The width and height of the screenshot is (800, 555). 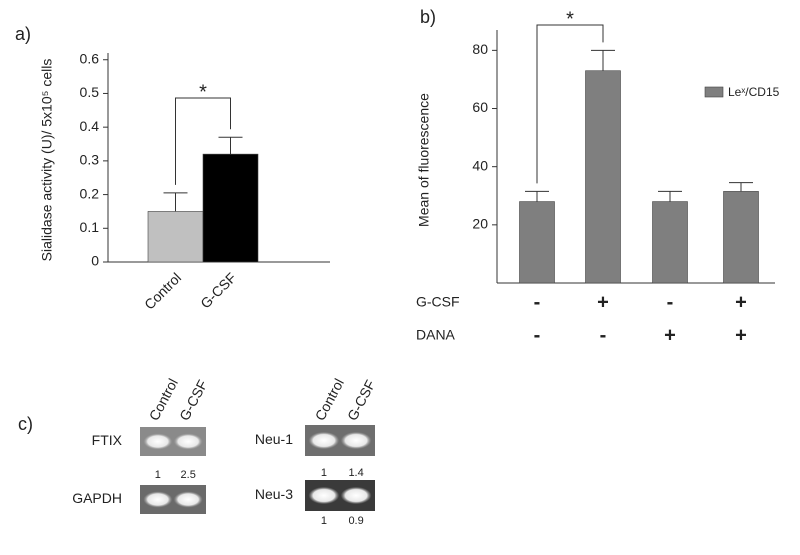 I want to click on y-tick-label: 0.4, so click(x=90, y=126).